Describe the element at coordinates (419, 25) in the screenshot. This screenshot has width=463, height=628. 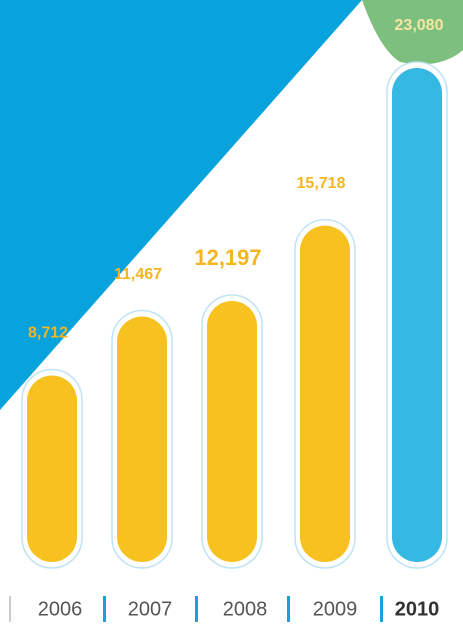
I see `value-label: 23,080` at that location.